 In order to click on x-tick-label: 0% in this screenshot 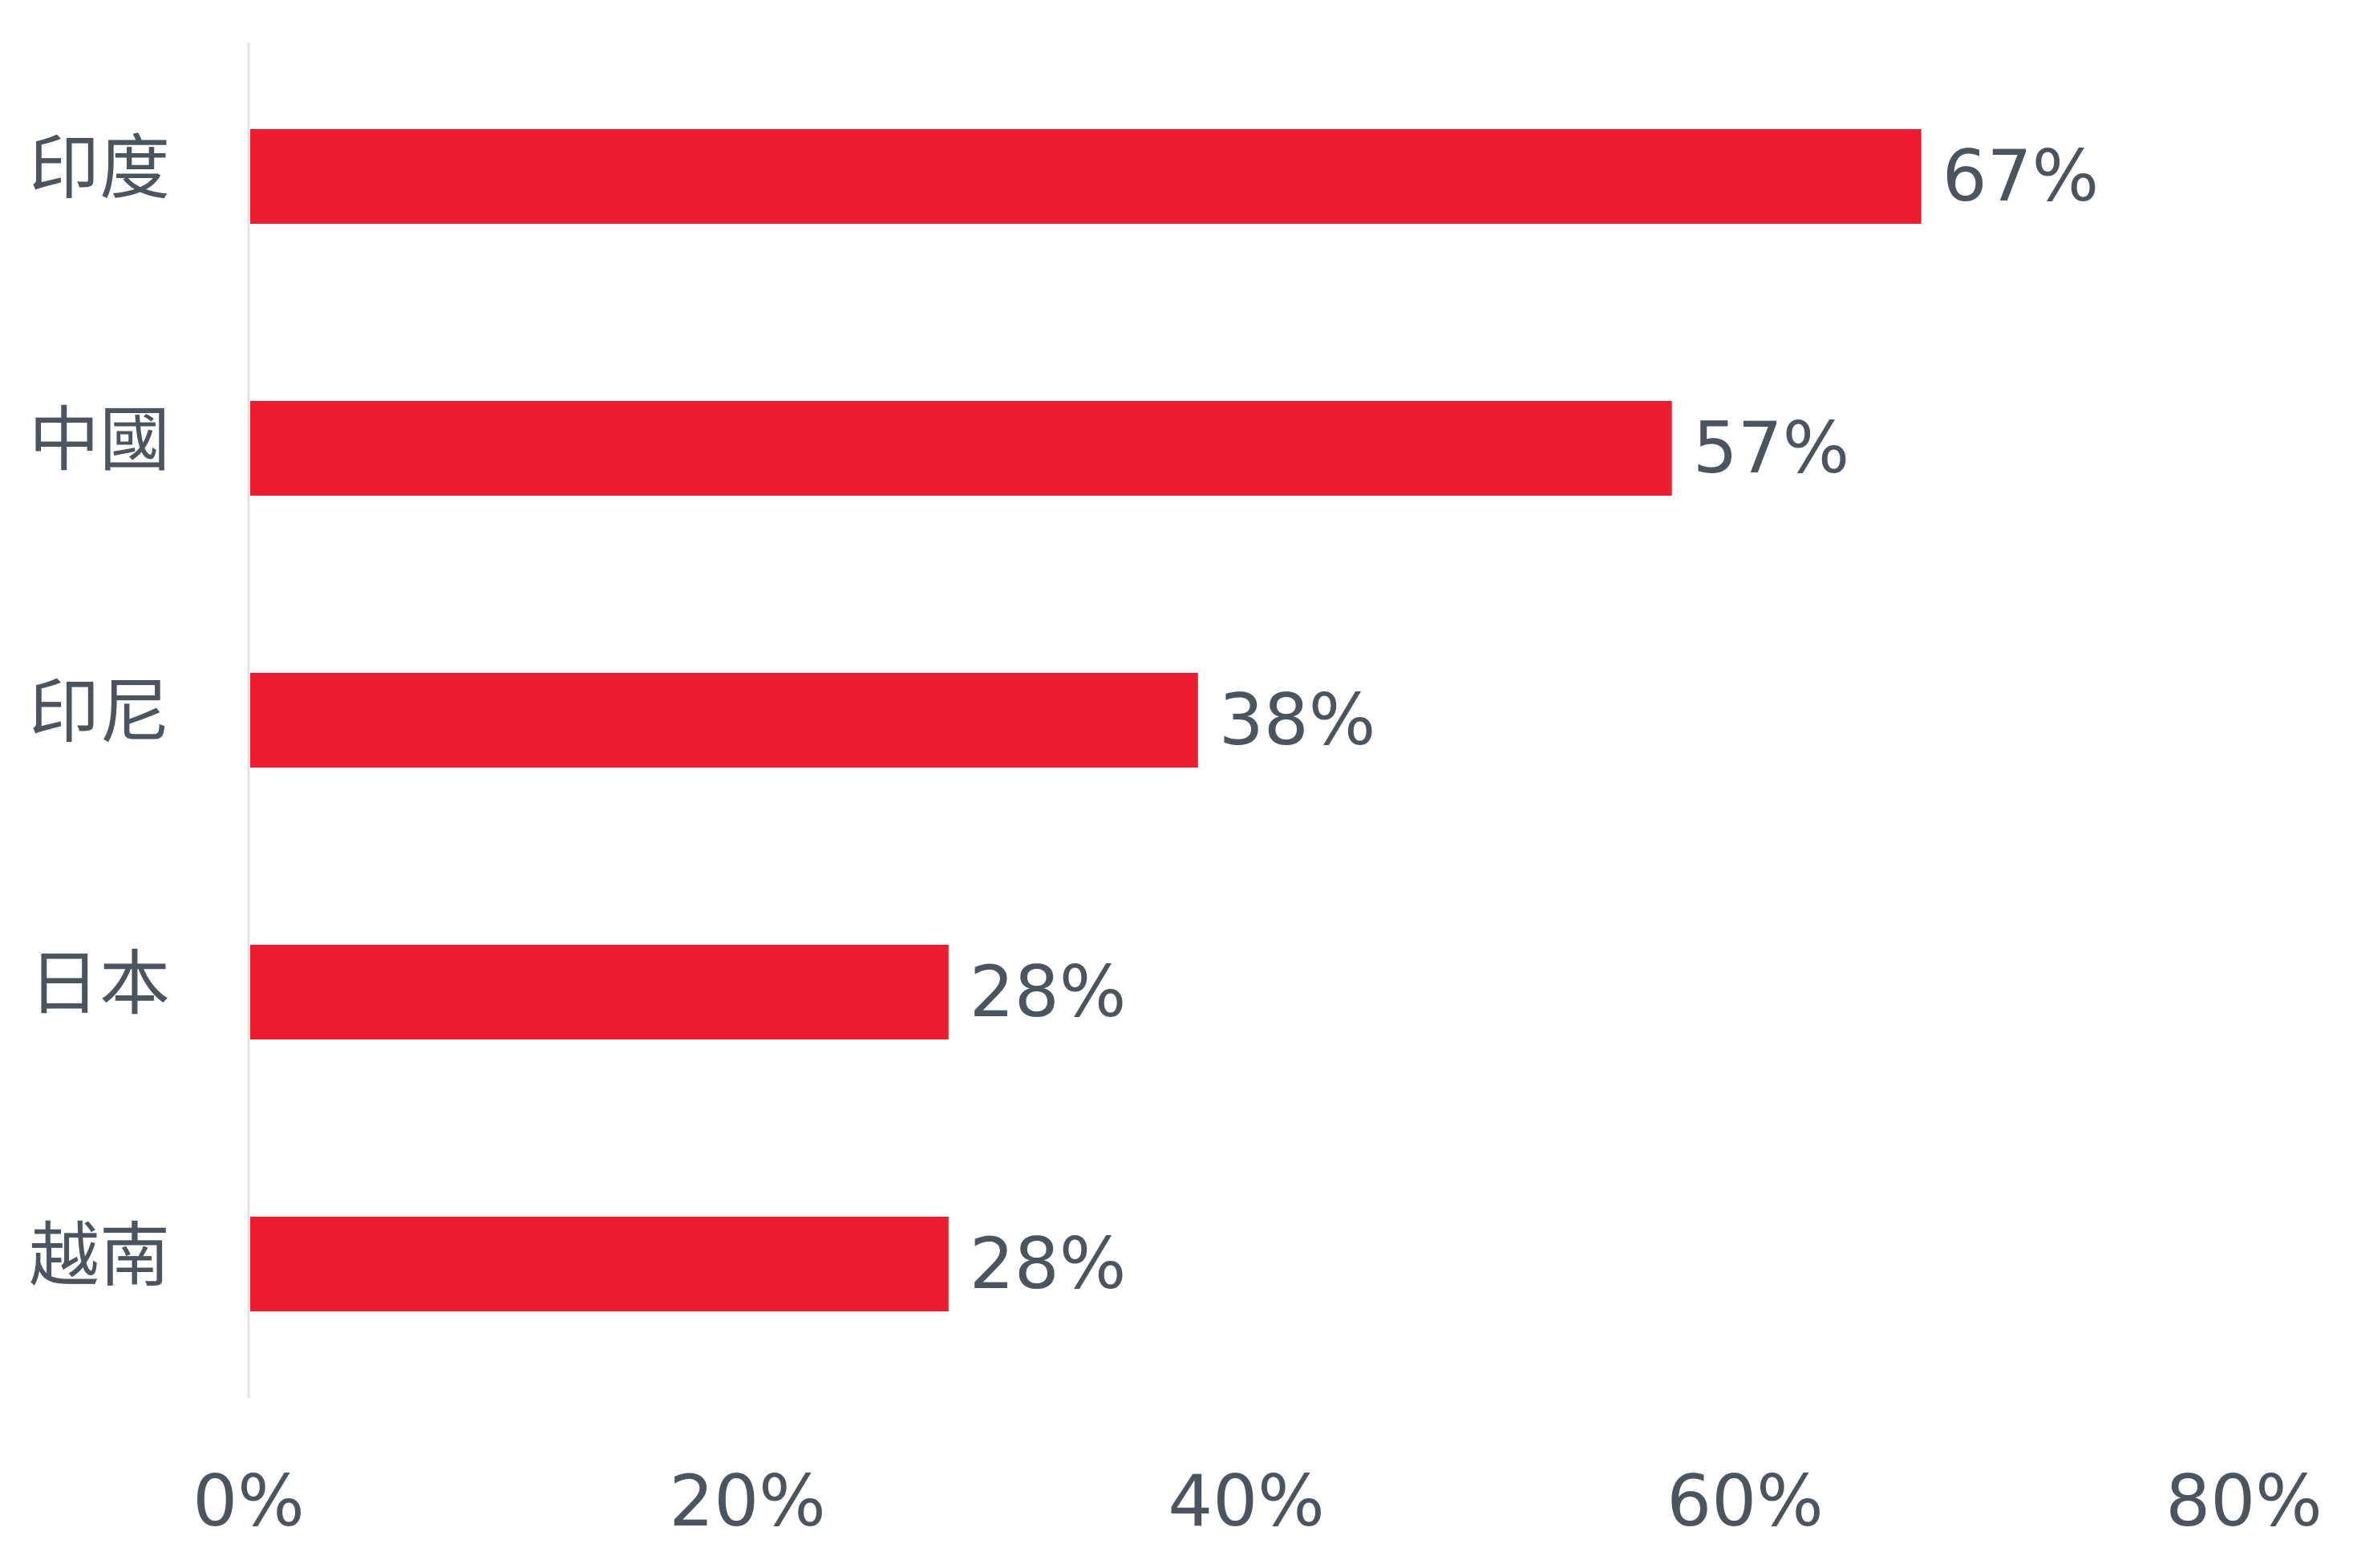, I will do `click(249, 1501)`.